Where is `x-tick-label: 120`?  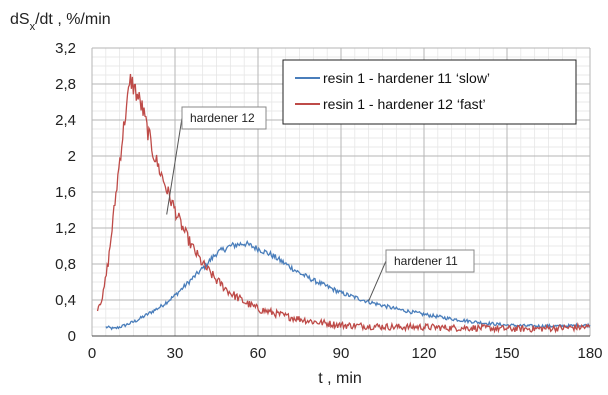
x-tick-label: 120 is located at coordinates (423, 353).